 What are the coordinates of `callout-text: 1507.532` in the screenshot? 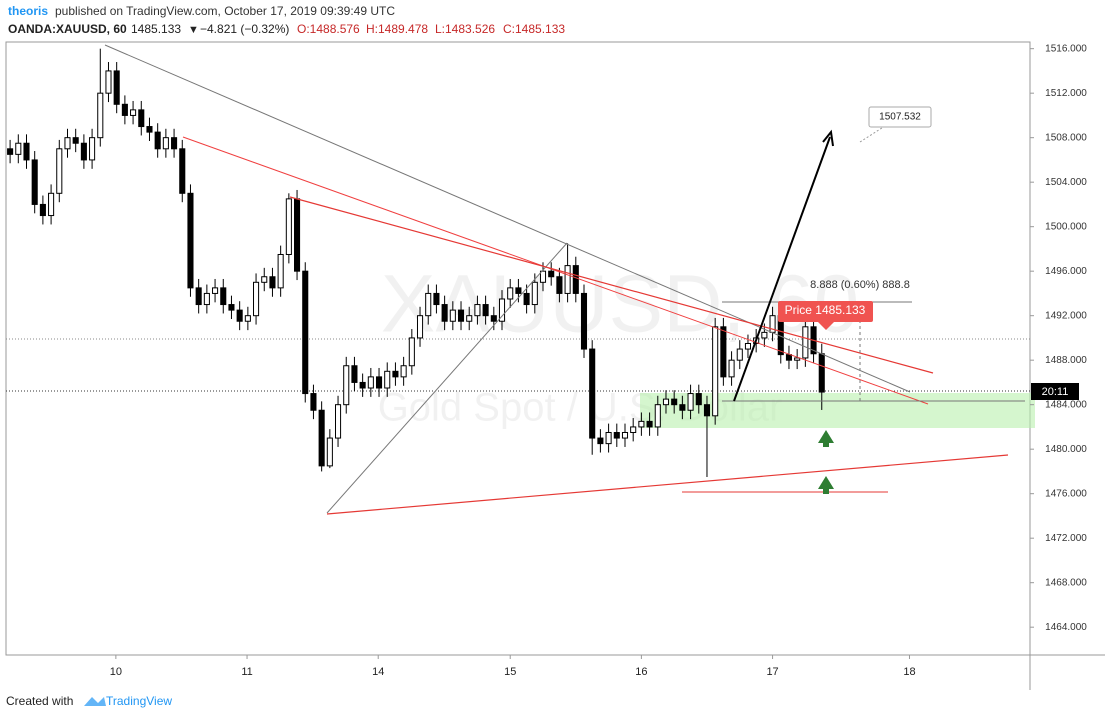 It's located at (900, 117).